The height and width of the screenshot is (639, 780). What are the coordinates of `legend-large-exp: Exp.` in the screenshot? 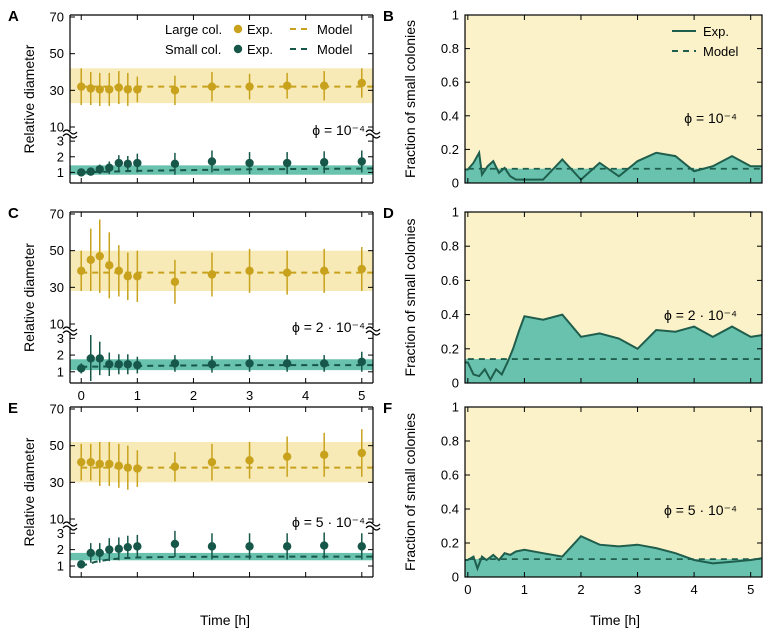 It's located at (260, 29).